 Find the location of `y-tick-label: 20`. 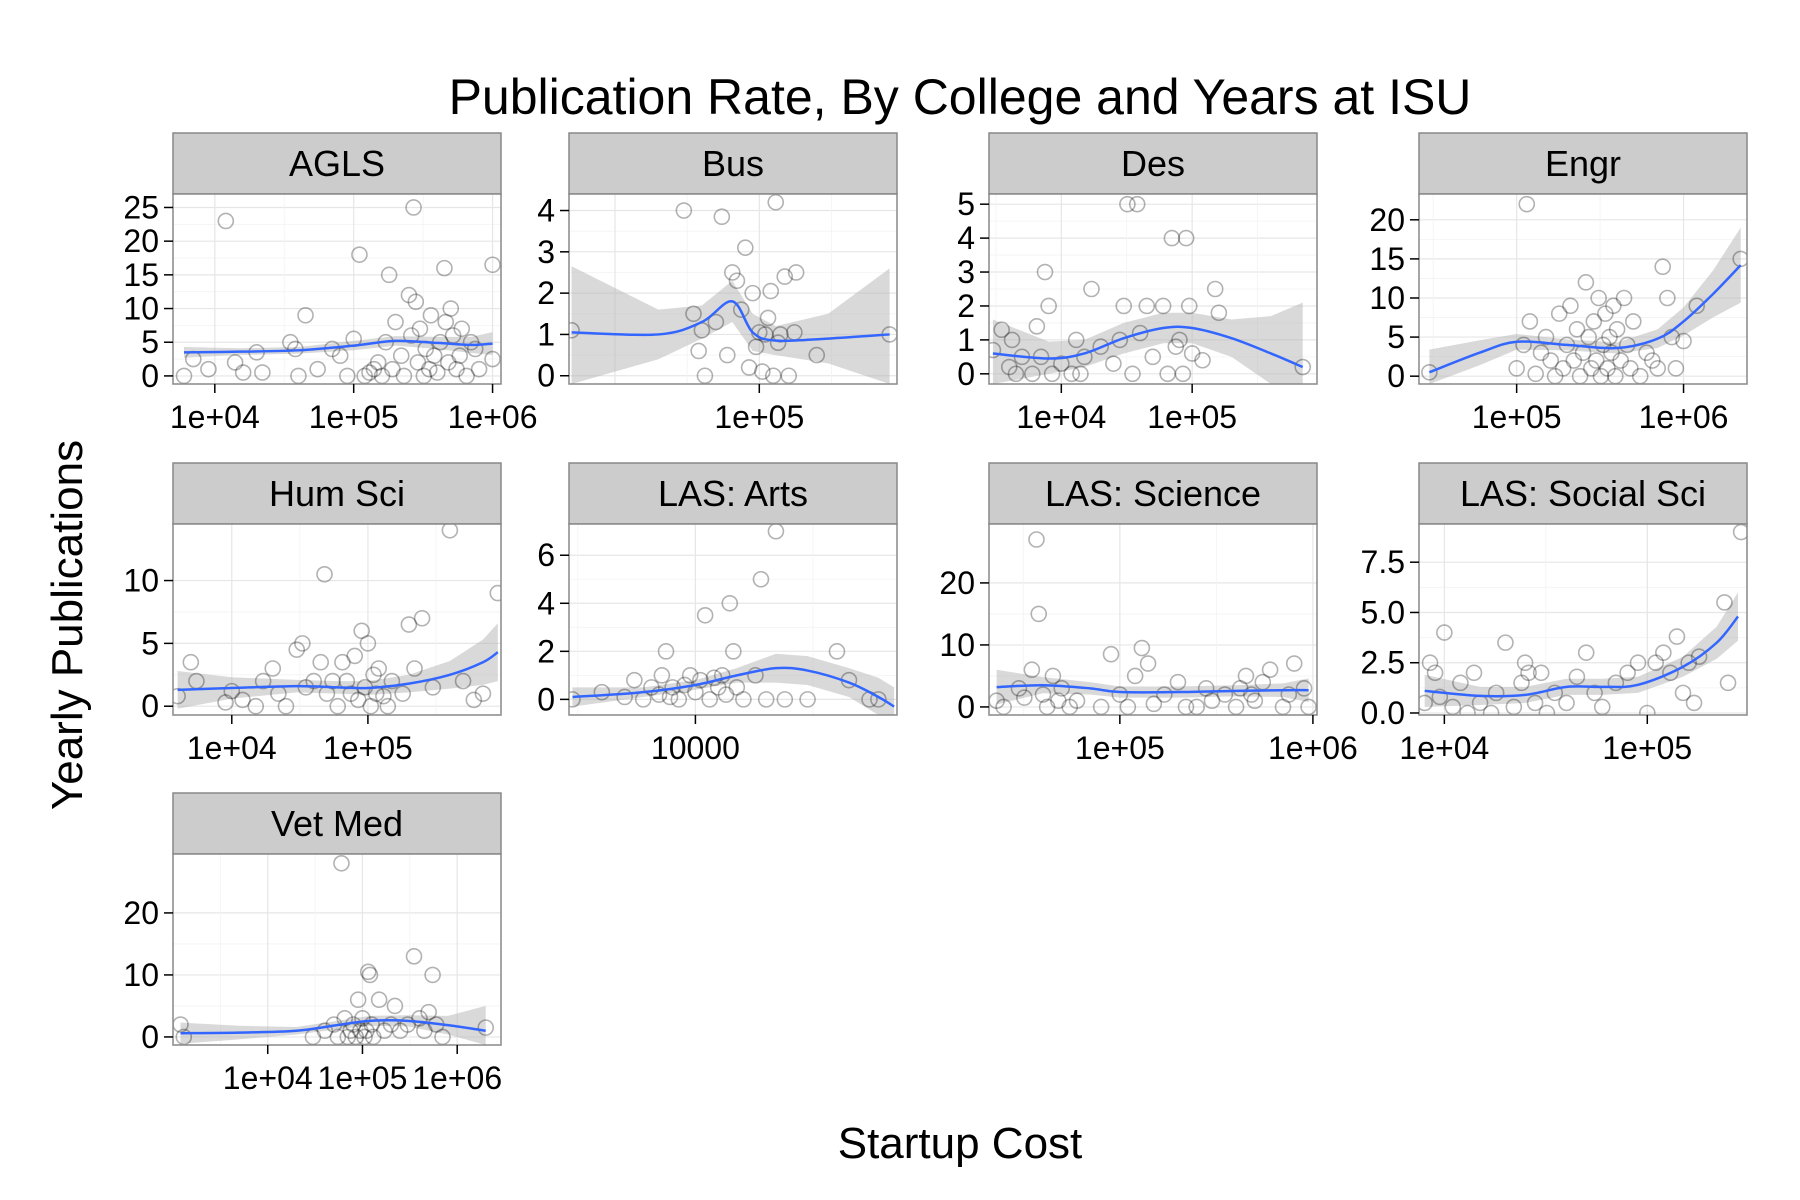

y-tick-label: 20 is located at coordinates (141, 241).